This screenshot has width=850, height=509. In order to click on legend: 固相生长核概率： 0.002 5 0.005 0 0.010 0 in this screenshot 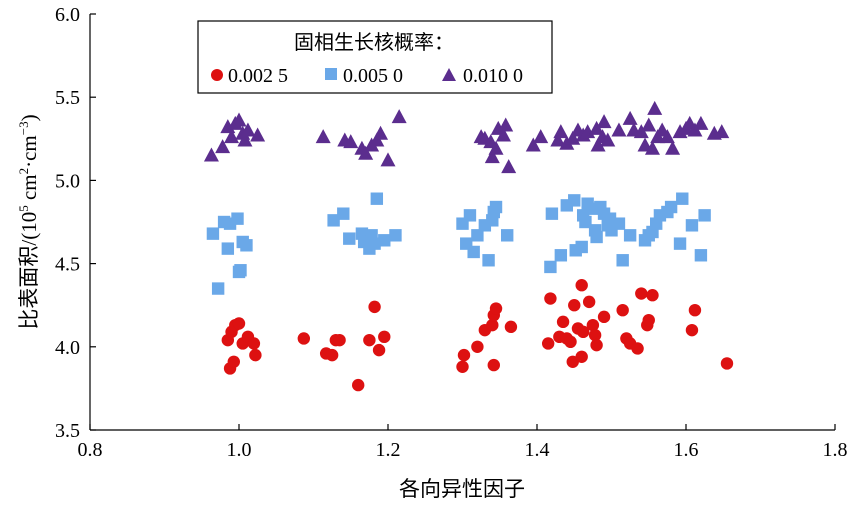, I will do `click(375, 57)`.